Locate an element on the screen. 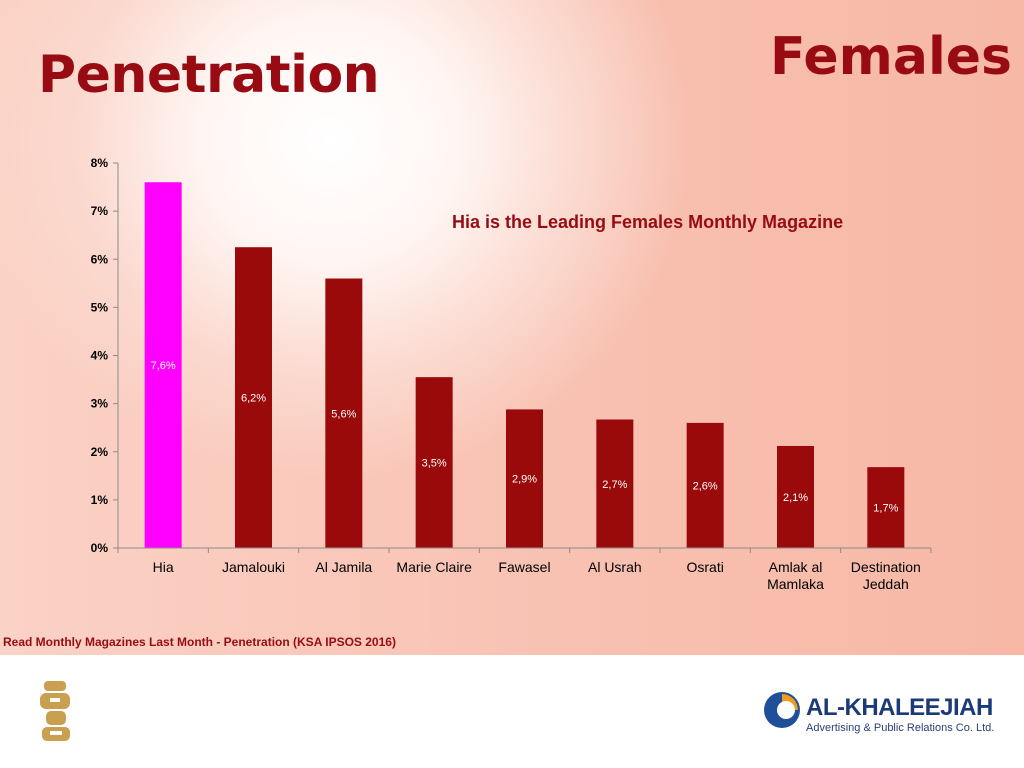 The width and height of the screenshot is (1024, 768). data-label: 5,6% is located at coordinates (343, 414).